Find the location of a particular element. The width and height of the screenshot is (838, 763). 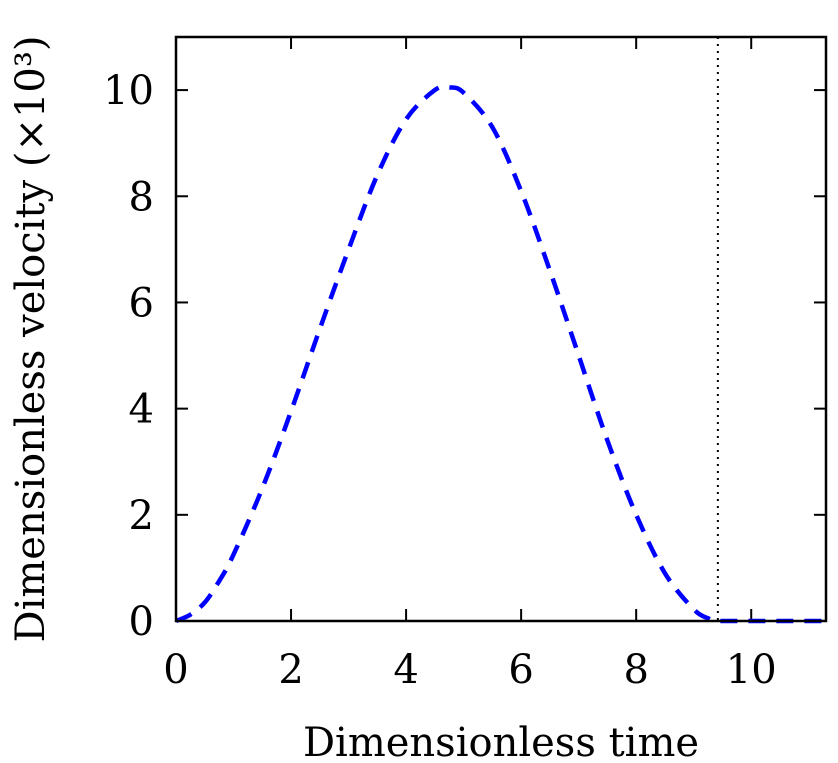

y-axis-label: Dimensionless velocity (×10³) is located at coordinates (31, 338).